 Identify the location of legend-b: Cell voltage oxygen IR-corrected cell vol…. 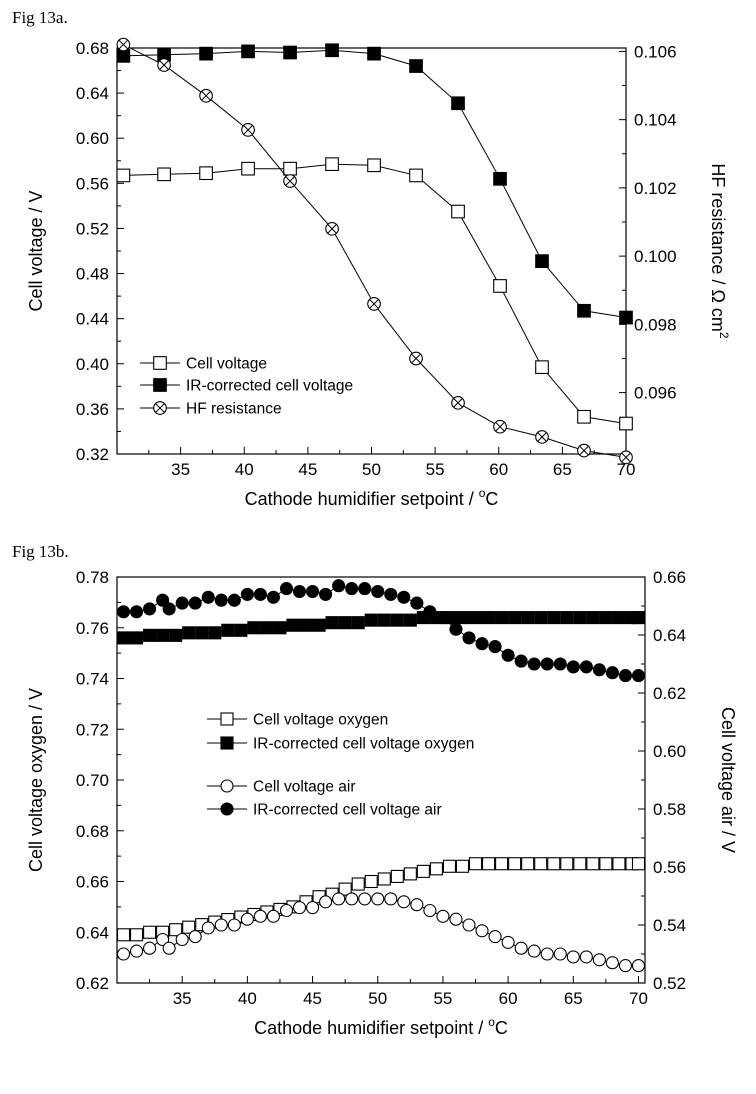
(340, 765).